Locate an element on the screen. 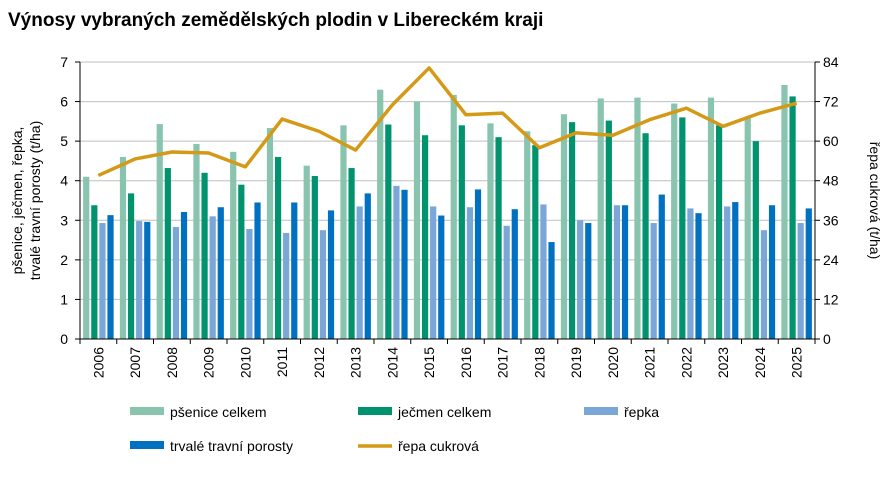 This screenshot has height=478, width=887. legend-label: trvalé travní porosty is located at coordinates (231, 446).